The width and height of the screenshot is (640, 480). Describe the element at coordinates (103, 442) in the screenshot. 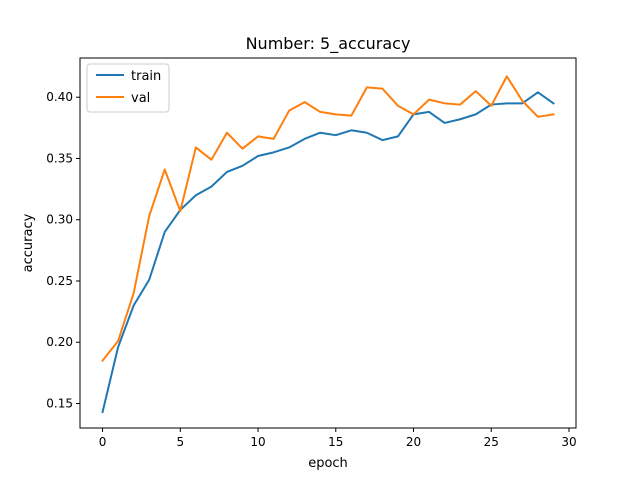

I see `x-tick-label: 0` at that location.